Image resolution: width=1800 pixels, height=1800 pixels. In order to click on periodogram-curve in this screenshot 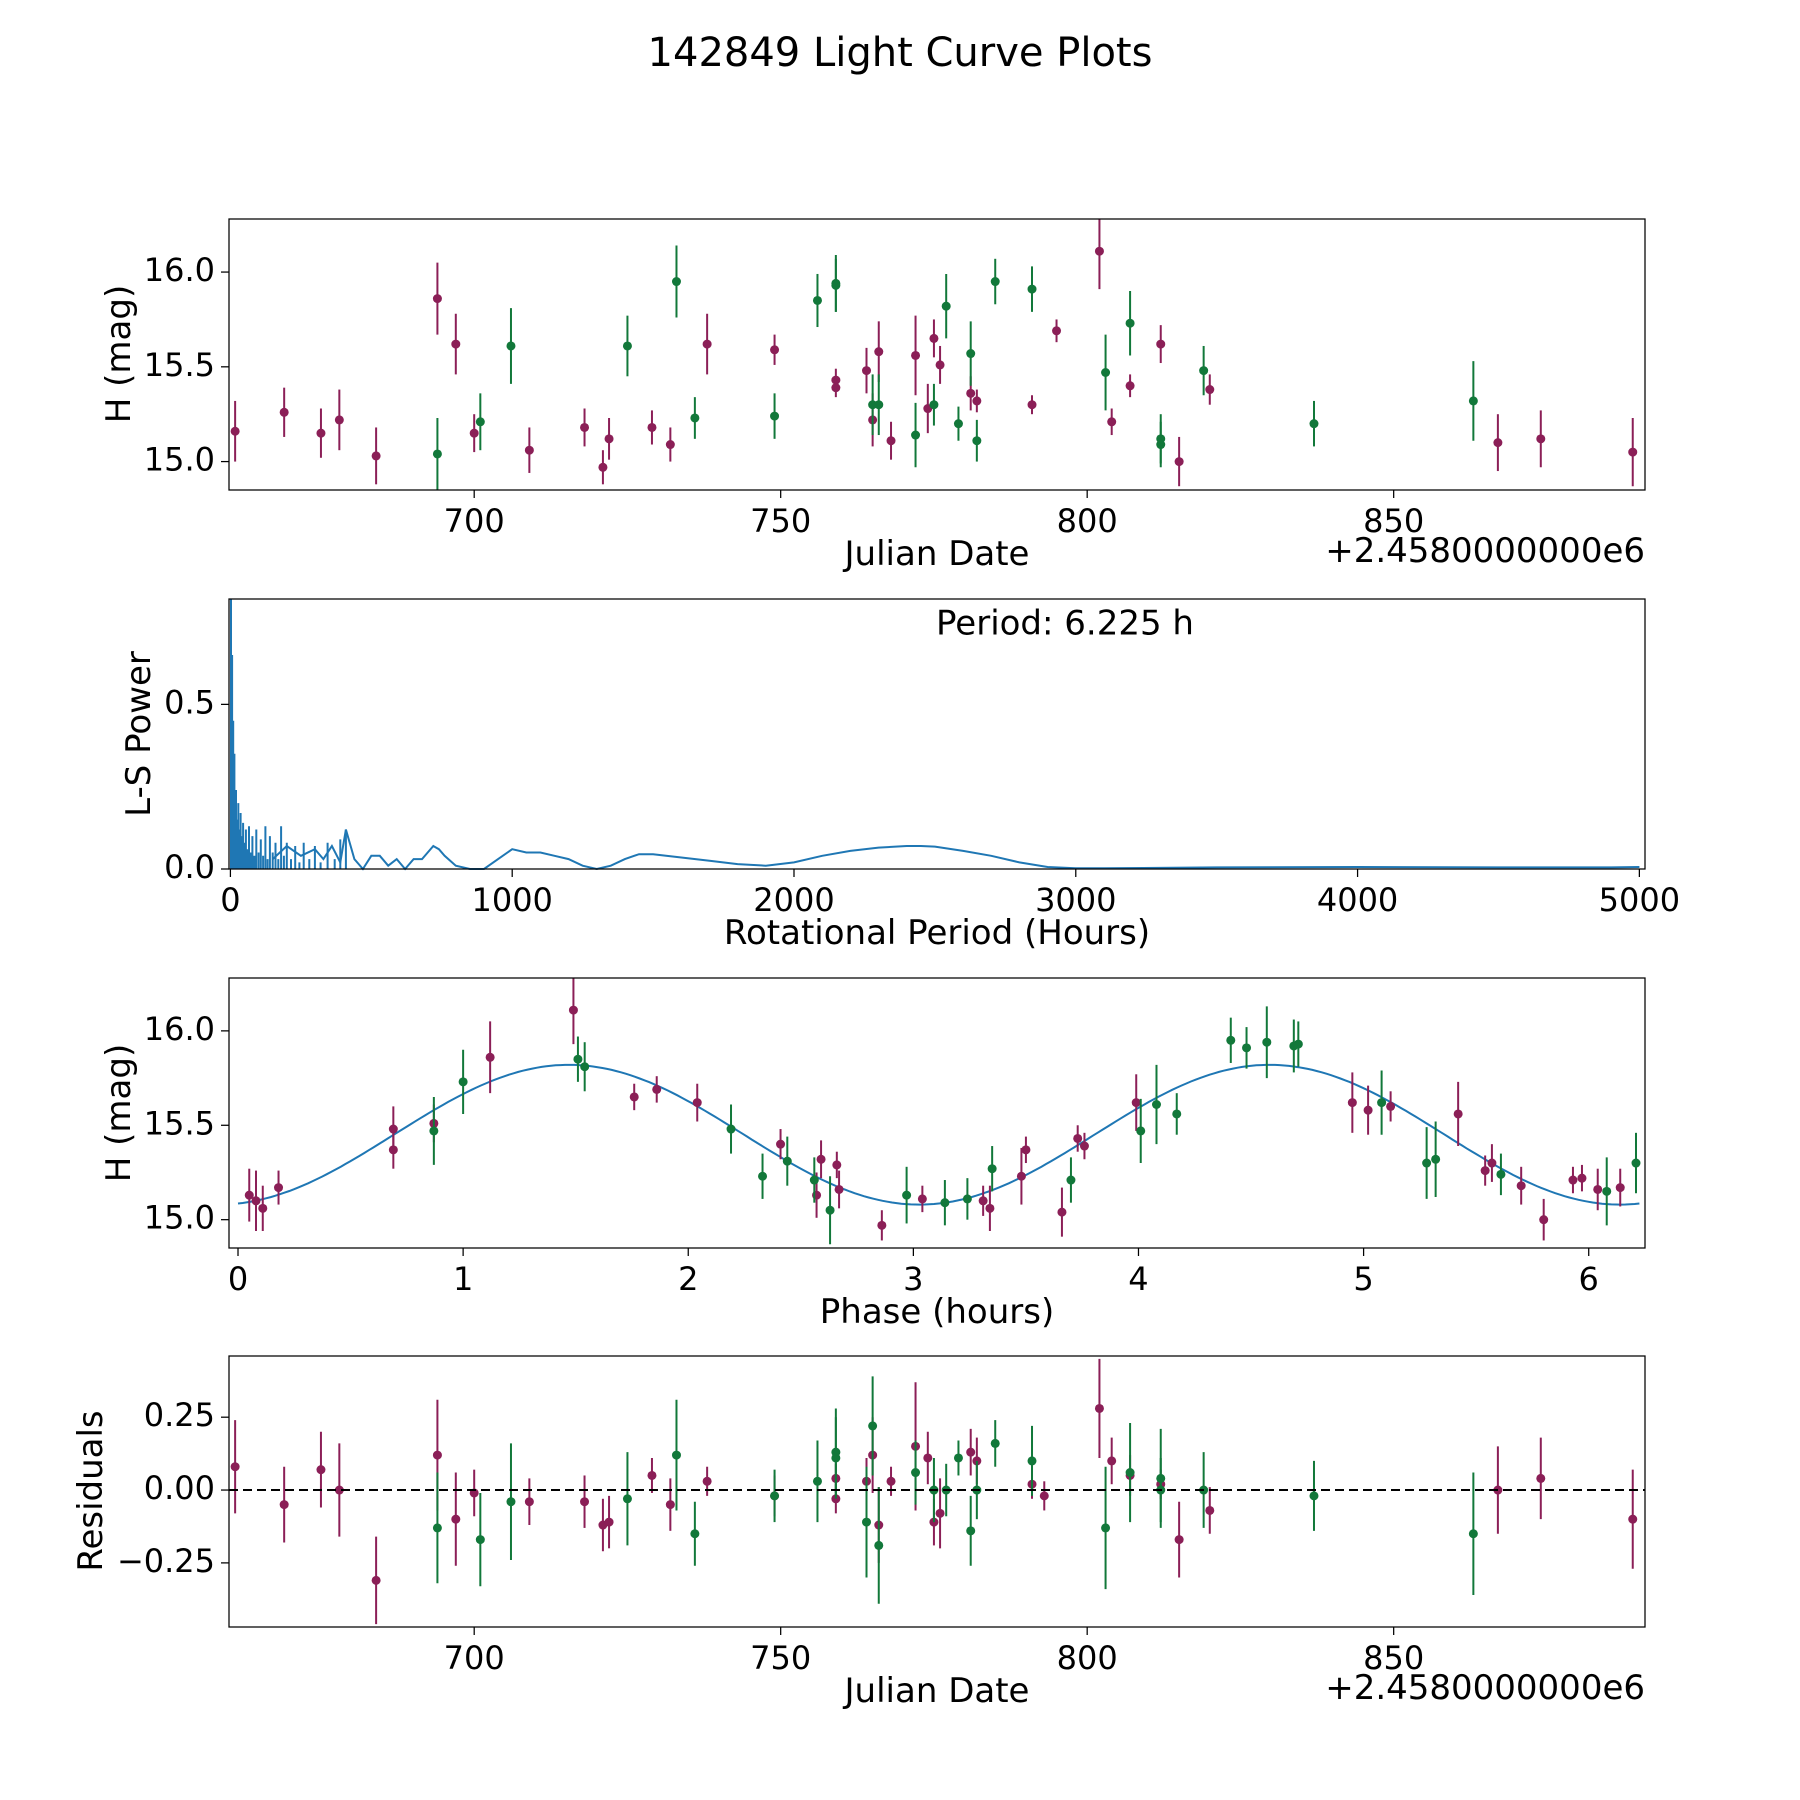, I will do `click(956, 850)`.